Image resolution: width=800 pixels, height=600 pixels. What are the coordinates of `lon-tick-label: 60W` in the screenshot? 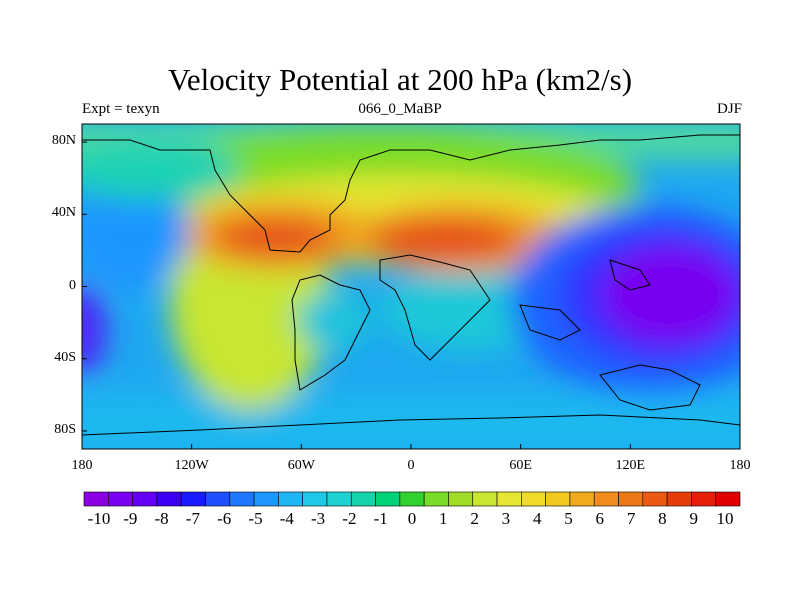 It's located at (301, 465).